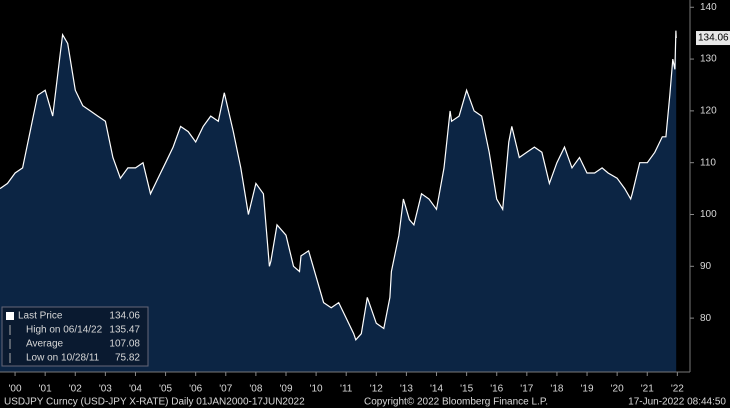  I want to click on footer-center: Copyright© 2022 Bloomberg Finance L.P., so click(456, 402).